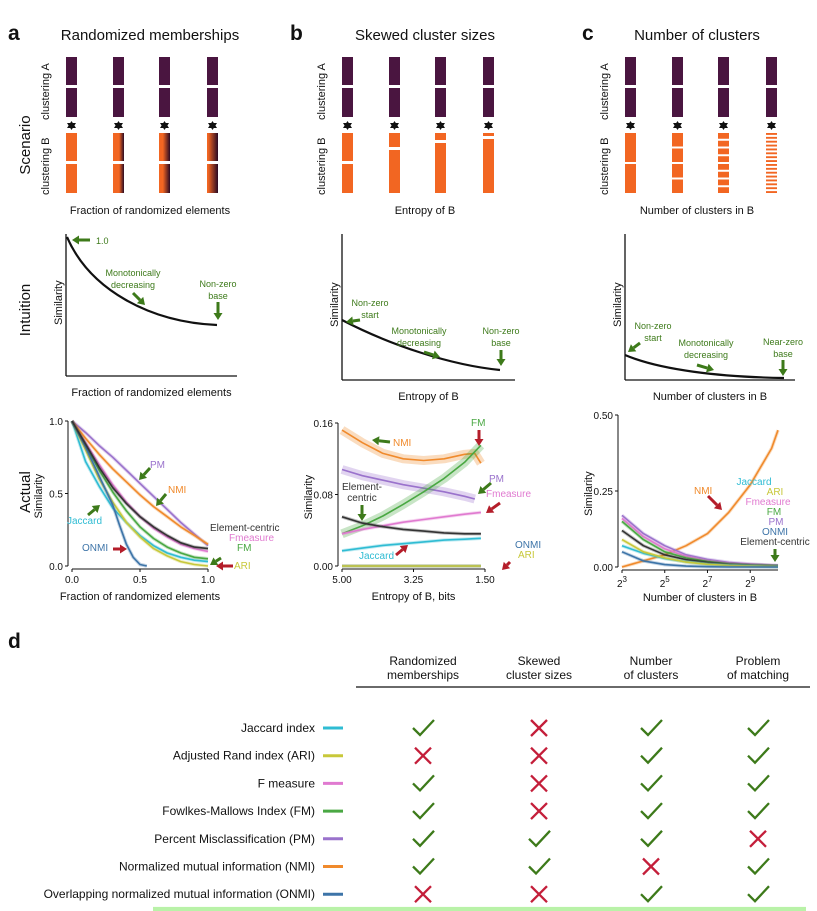 Image resolution: width=817 pixels, height=911 pixels. Describe the element at coordinates (81, 240) in the screenshot. I see `annotation-arrow-one` at that location.